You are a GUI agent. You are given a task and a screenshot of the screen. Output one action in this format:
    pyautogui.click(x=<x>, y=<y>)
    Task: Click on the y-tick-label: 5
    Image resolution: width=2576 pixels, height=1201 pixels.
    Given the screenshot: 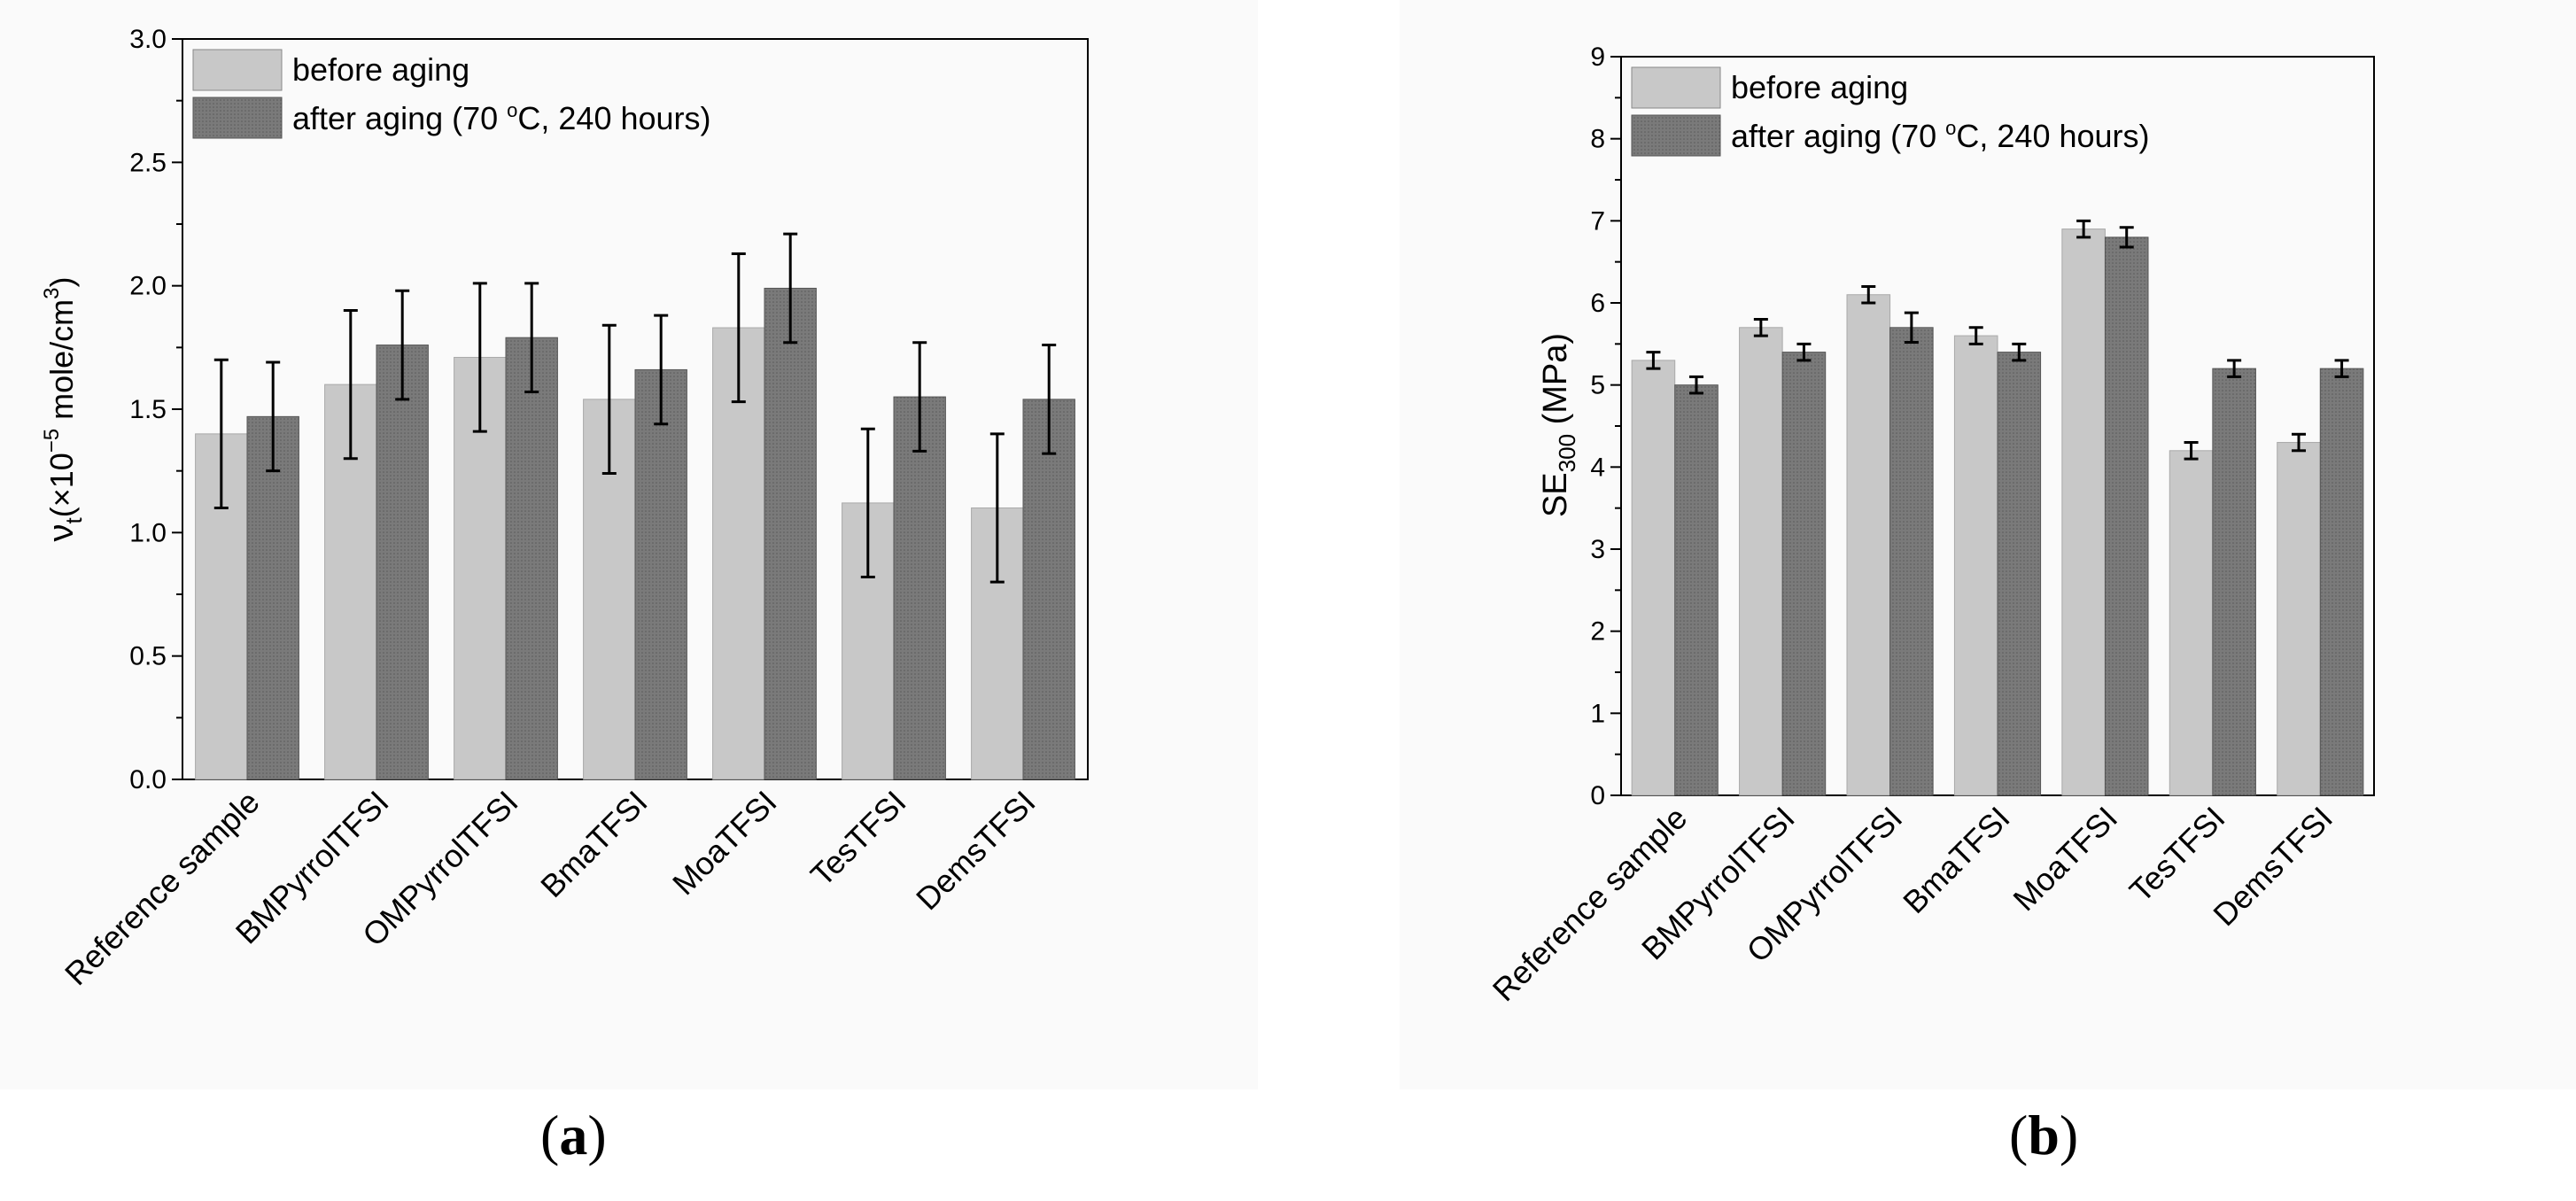 What is the action you would take?
    pyautogui.click(x=1597, y=385)
    